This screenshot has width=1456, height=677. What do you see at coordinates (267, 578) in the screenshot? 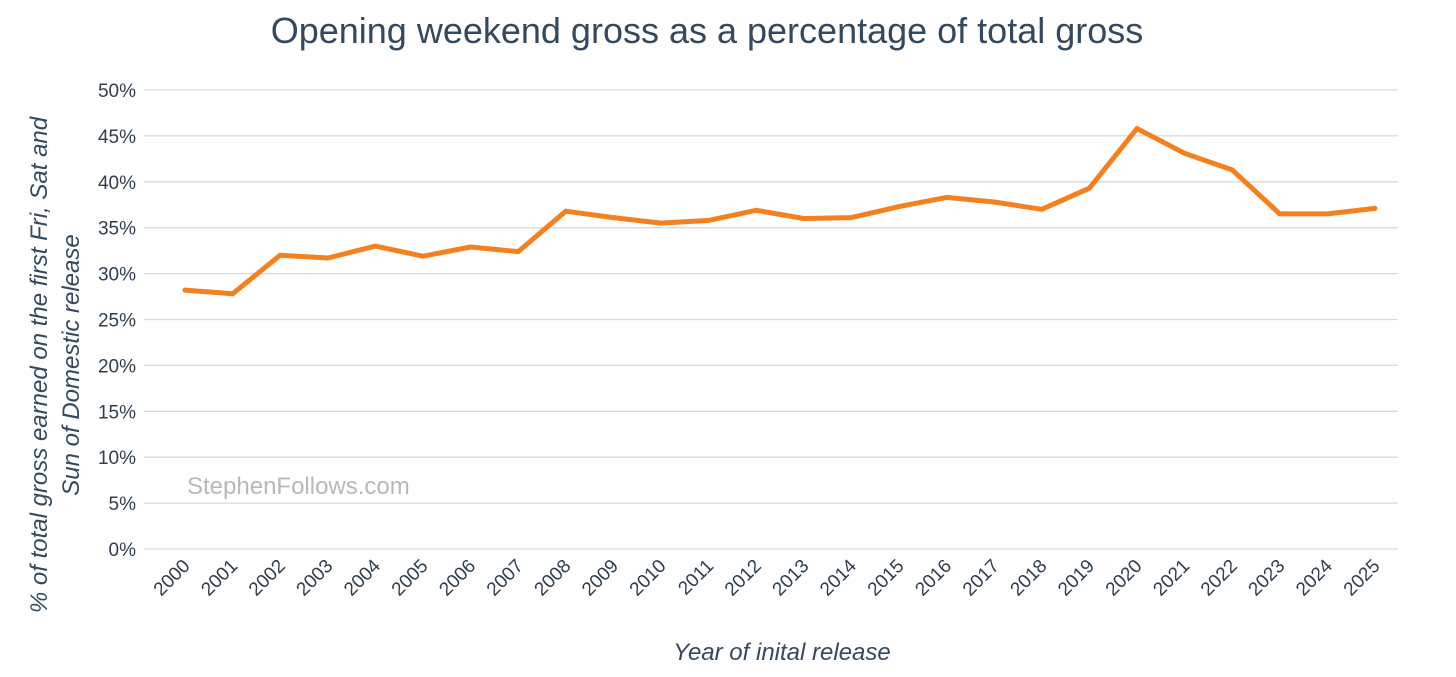
I see `x-tick-label: 2002` at bounding box center [267, 578].